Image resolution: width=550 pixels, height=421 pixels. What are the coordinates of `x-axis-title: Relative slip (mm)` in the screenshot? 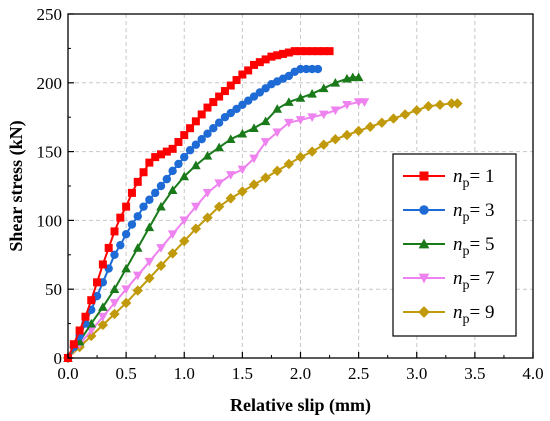 It's located at (300, 405).